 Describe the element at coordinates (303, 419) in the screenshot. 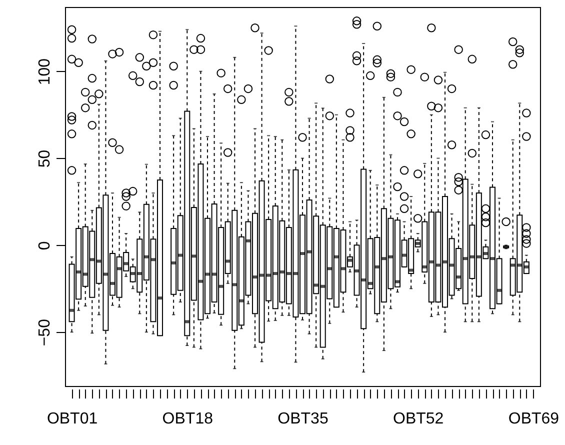

I see `x-tick-label: OBT35` at that location.